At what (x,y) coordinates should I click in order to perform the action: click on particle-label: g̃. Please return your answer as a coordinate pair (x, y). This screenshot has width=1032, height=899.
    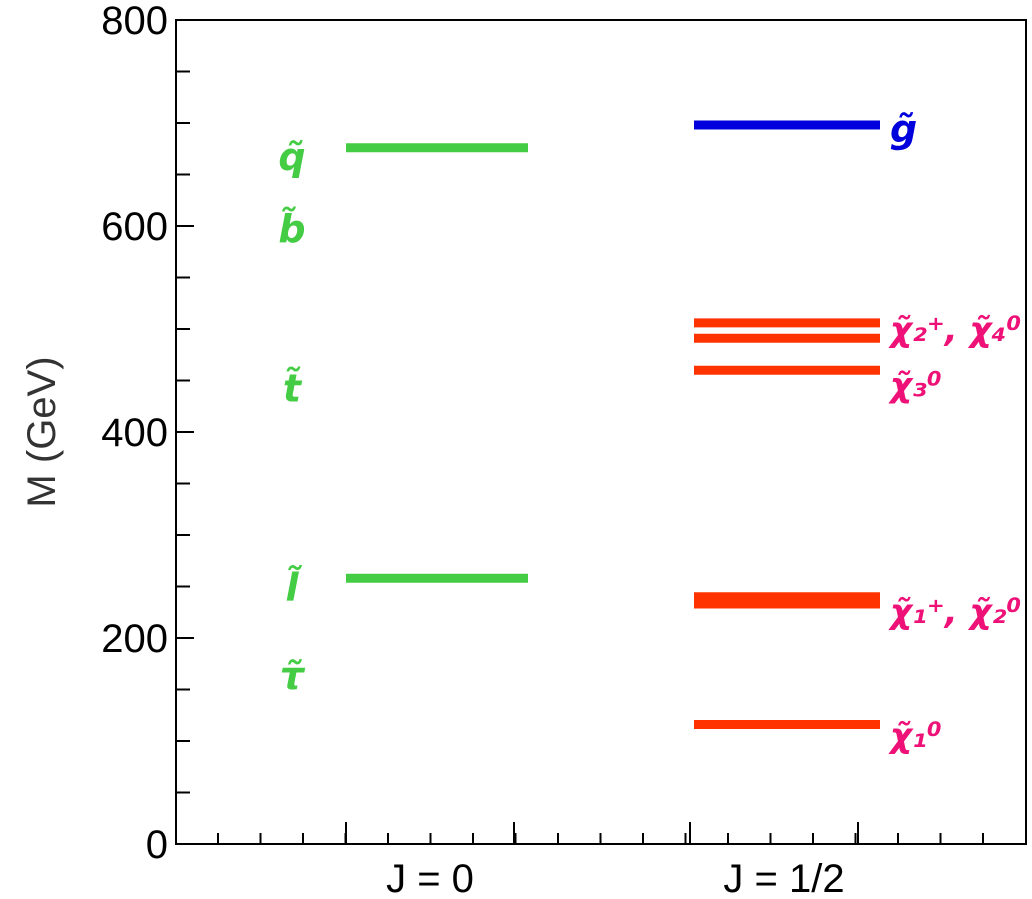
    Looking at the image, I should click on (903, 129).